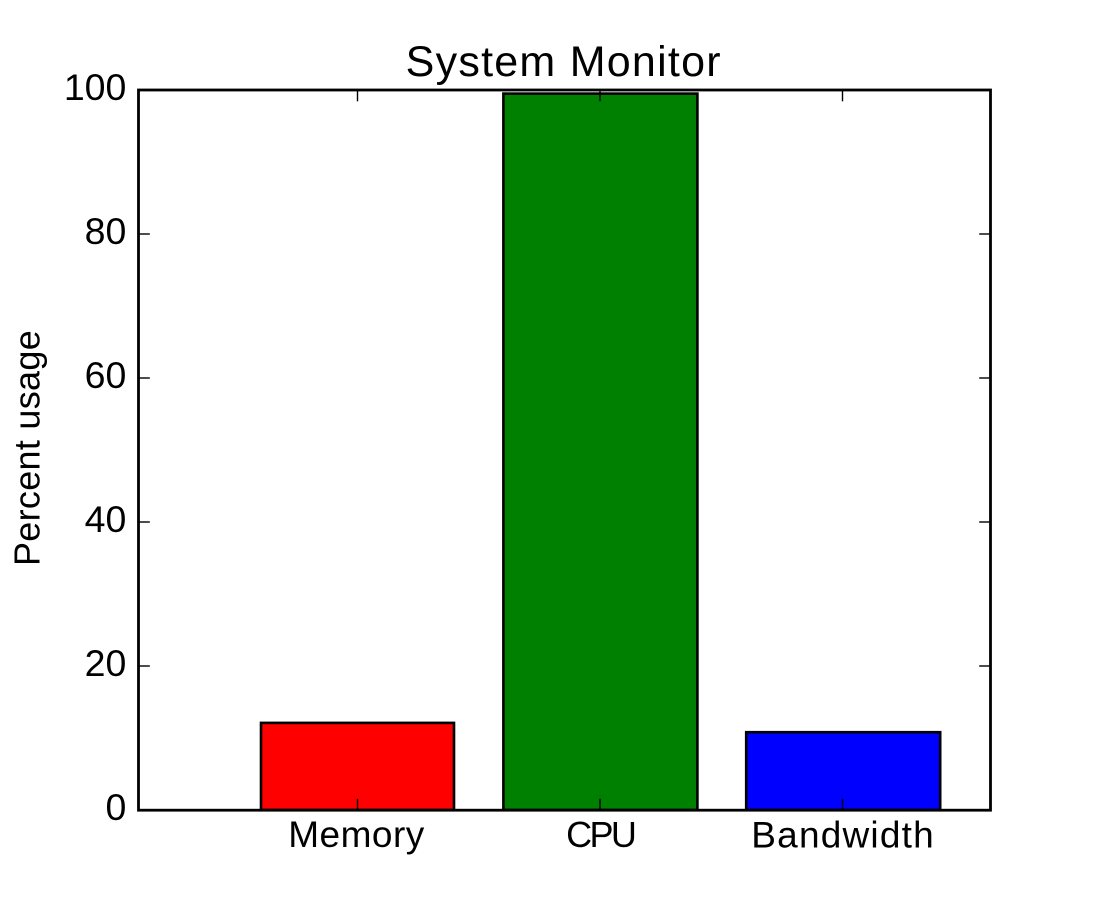 The image size is (1100, 905). Describe the element at coordinates (116, 807) in the screenshot. I see `svg-text: 0` at that location.